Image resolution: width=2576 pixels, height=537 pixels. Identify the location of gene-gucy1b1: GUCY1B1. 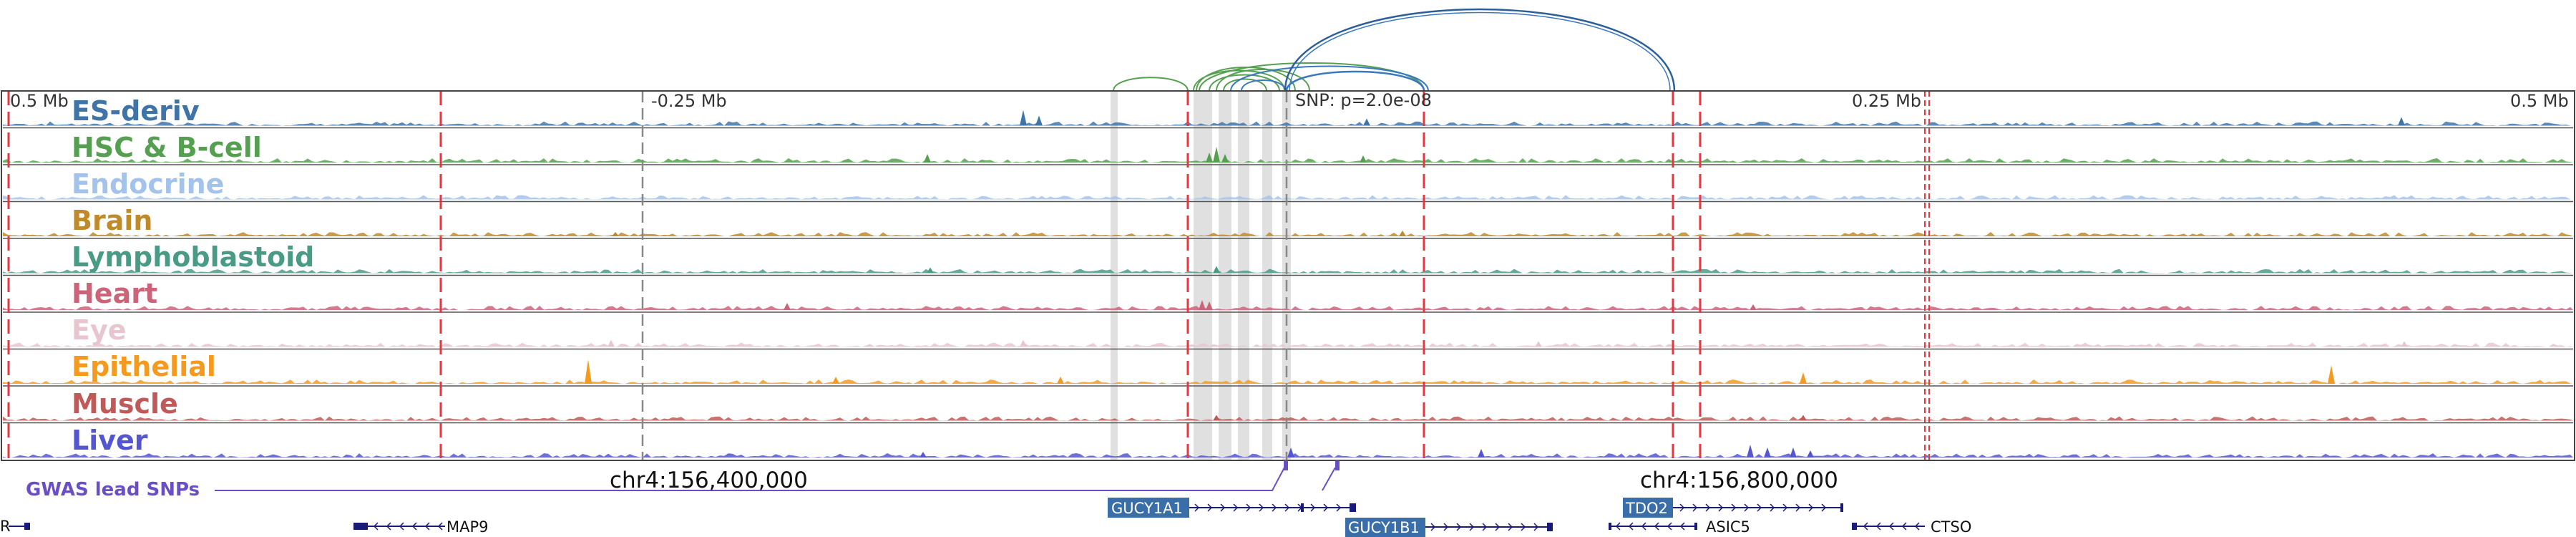
(1449, 527).